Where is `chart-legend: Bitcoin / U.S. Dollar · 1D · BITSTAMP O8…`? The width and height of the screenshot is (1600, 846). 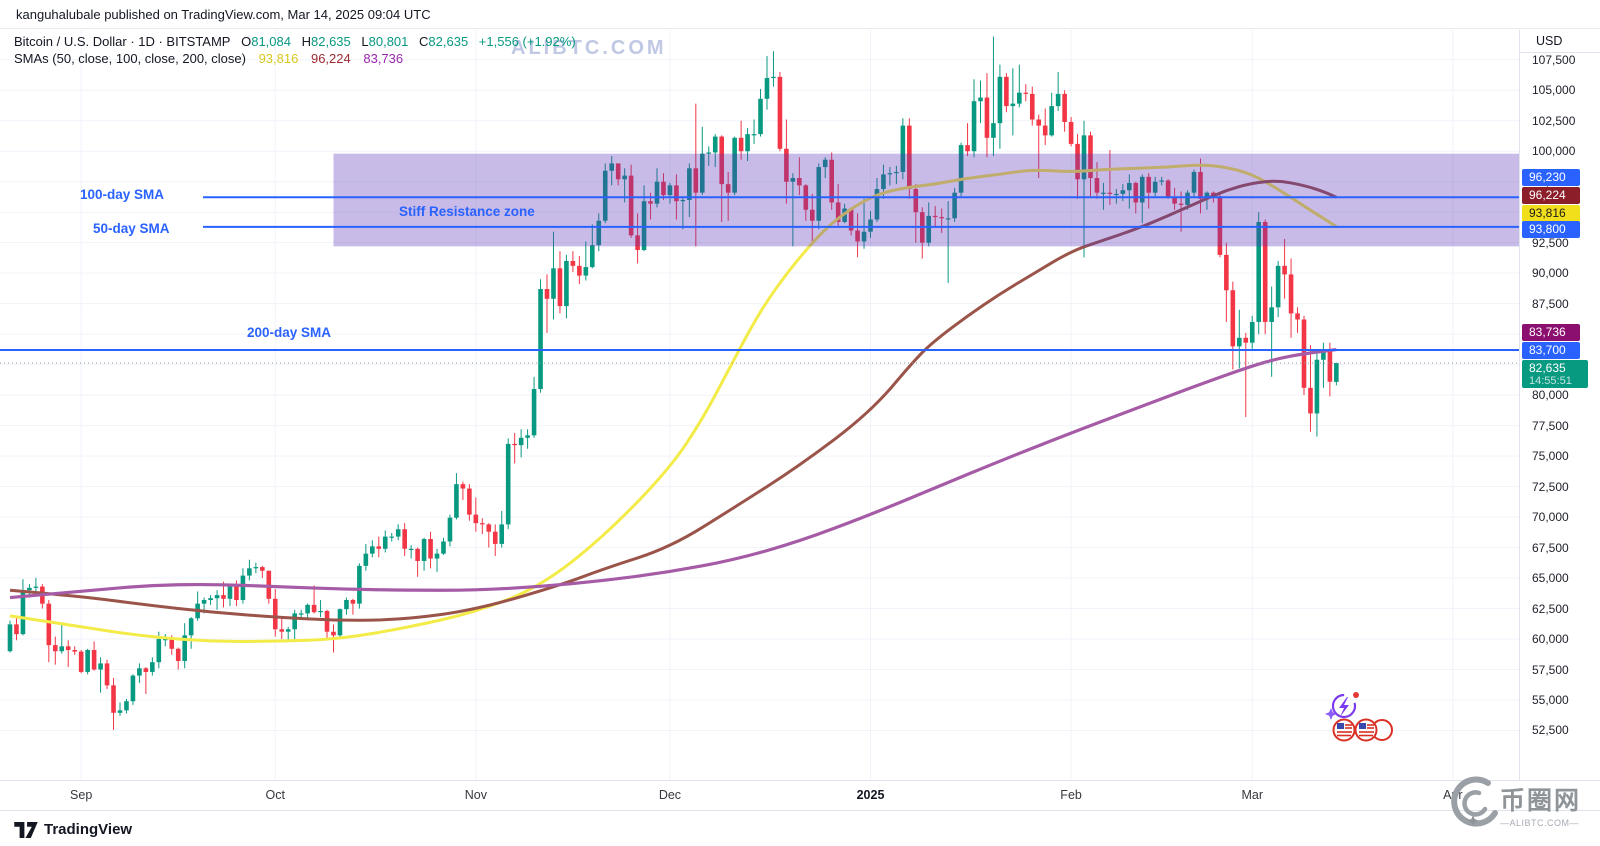
chart-legend: Bitcoin / U.S. Dollar · 1D · BITSTAMP O8… is located at coordinates (295, 50).